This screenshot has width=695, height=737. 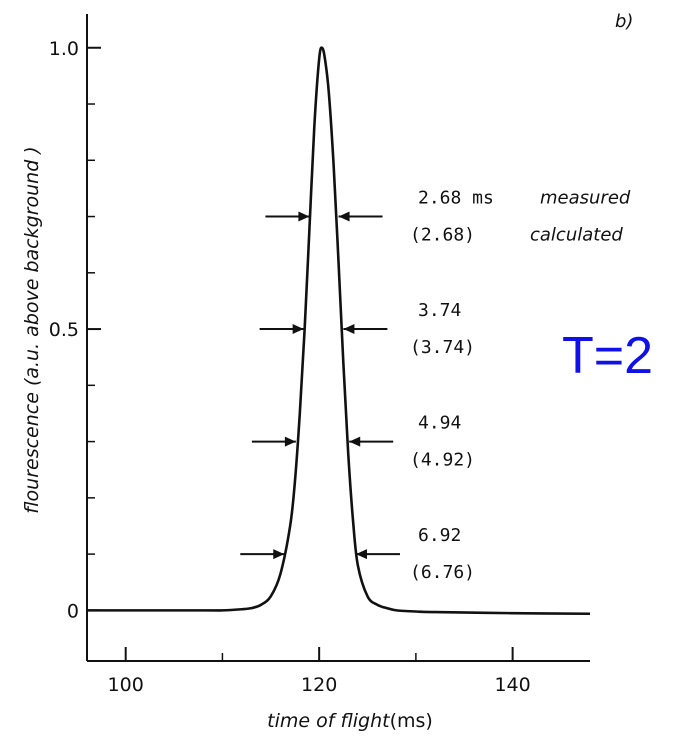 I want to click on x-tick-label: 140, so click(x=512, y=685).